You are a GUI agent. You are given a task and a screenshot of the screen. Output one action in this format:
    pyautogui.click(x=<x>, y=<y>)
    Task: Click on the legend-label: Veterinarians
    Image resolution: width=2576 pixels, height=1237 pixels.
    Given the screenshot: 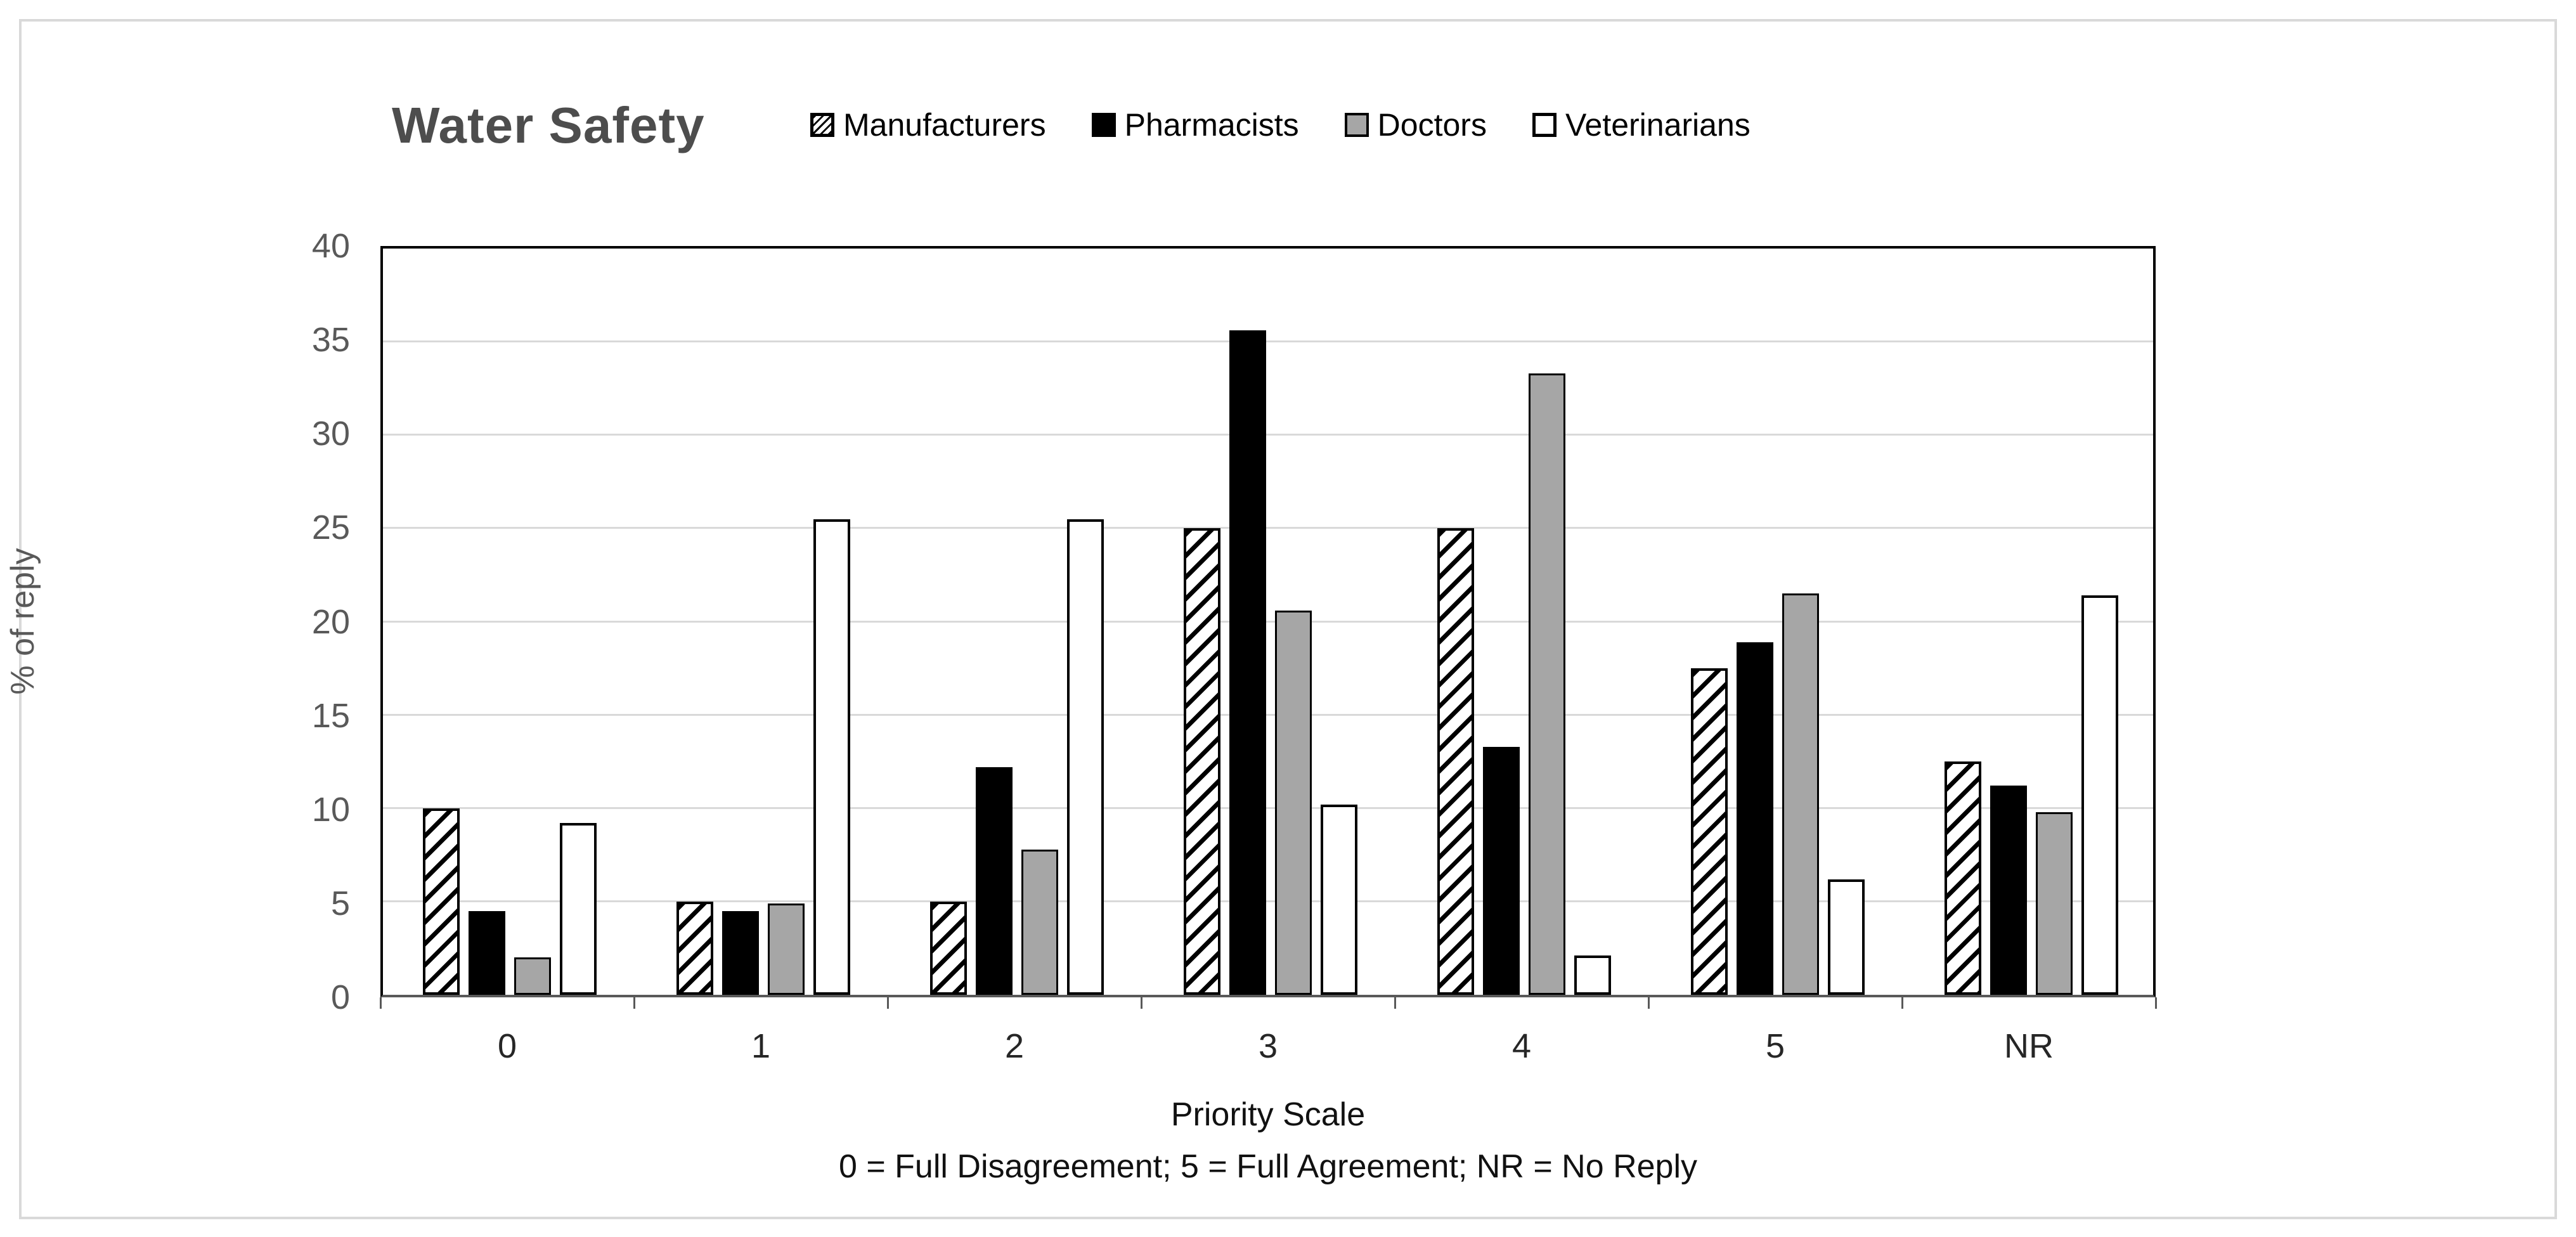 What is the action you would take?
    pyautogui.click(x=1658, y=125)
    